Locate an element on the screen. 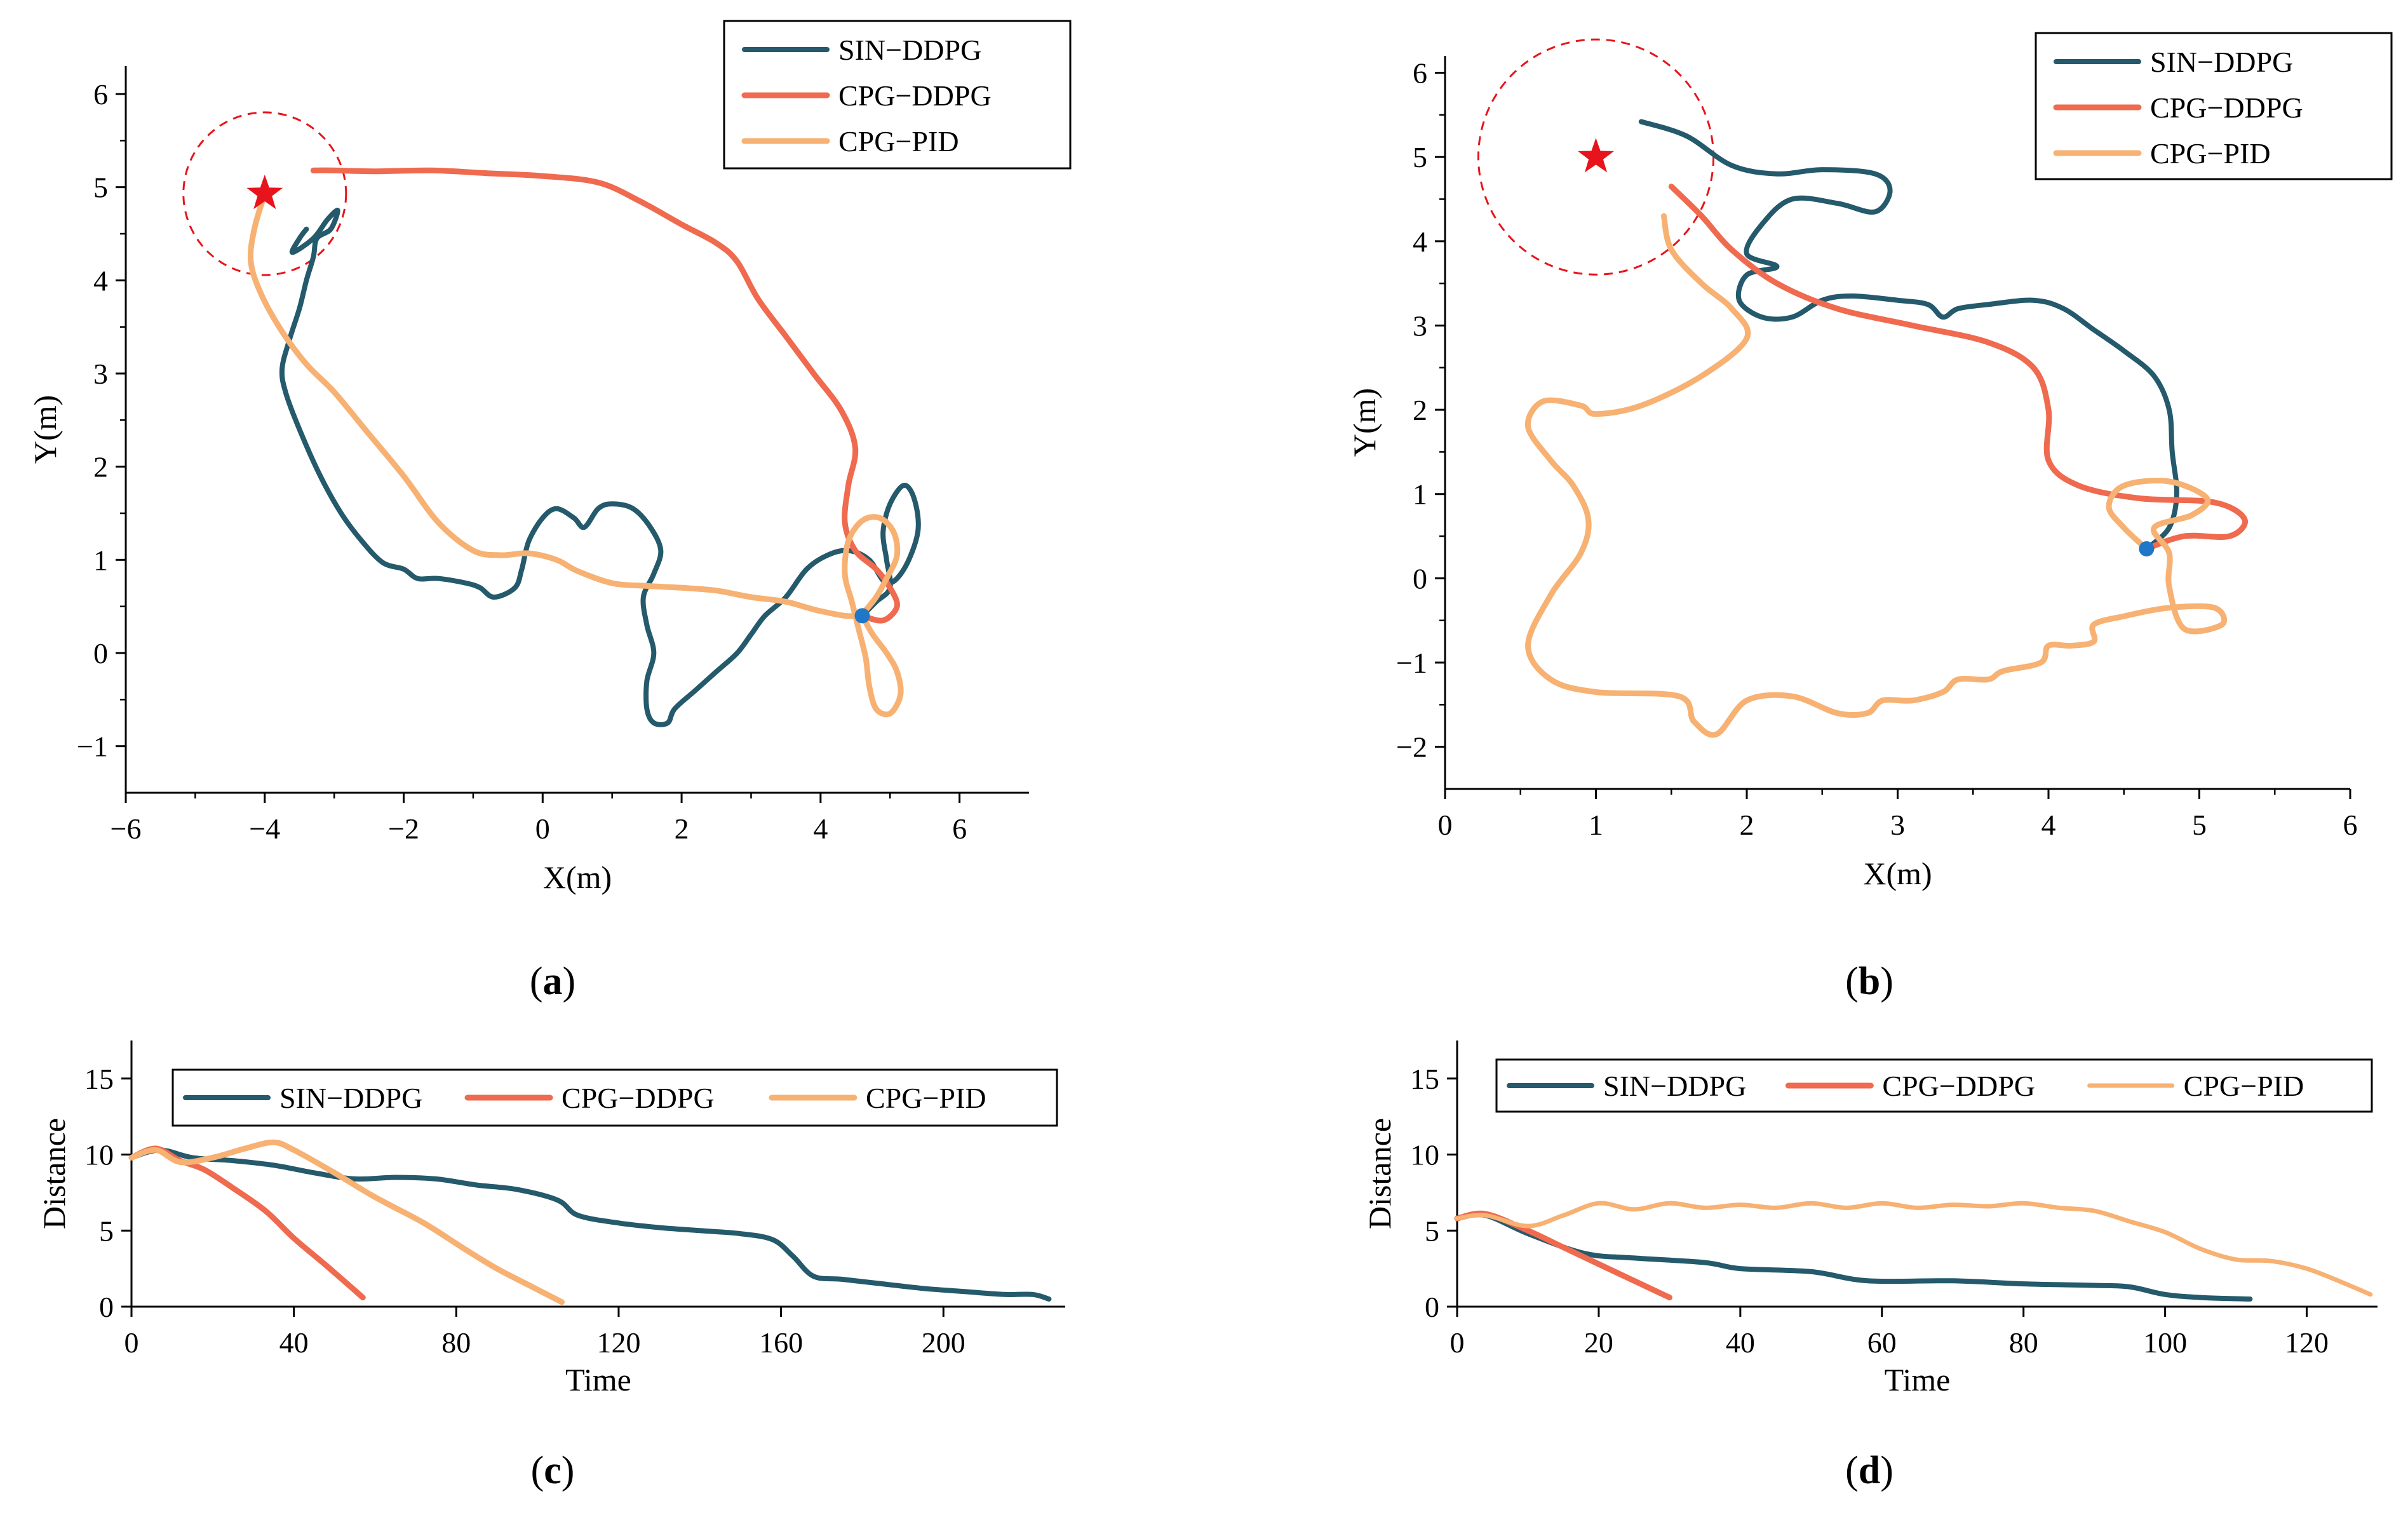 The height and width of the screenshot is (1522, 2408). x-tick-label: −6 is located at coordinates (126, 828).